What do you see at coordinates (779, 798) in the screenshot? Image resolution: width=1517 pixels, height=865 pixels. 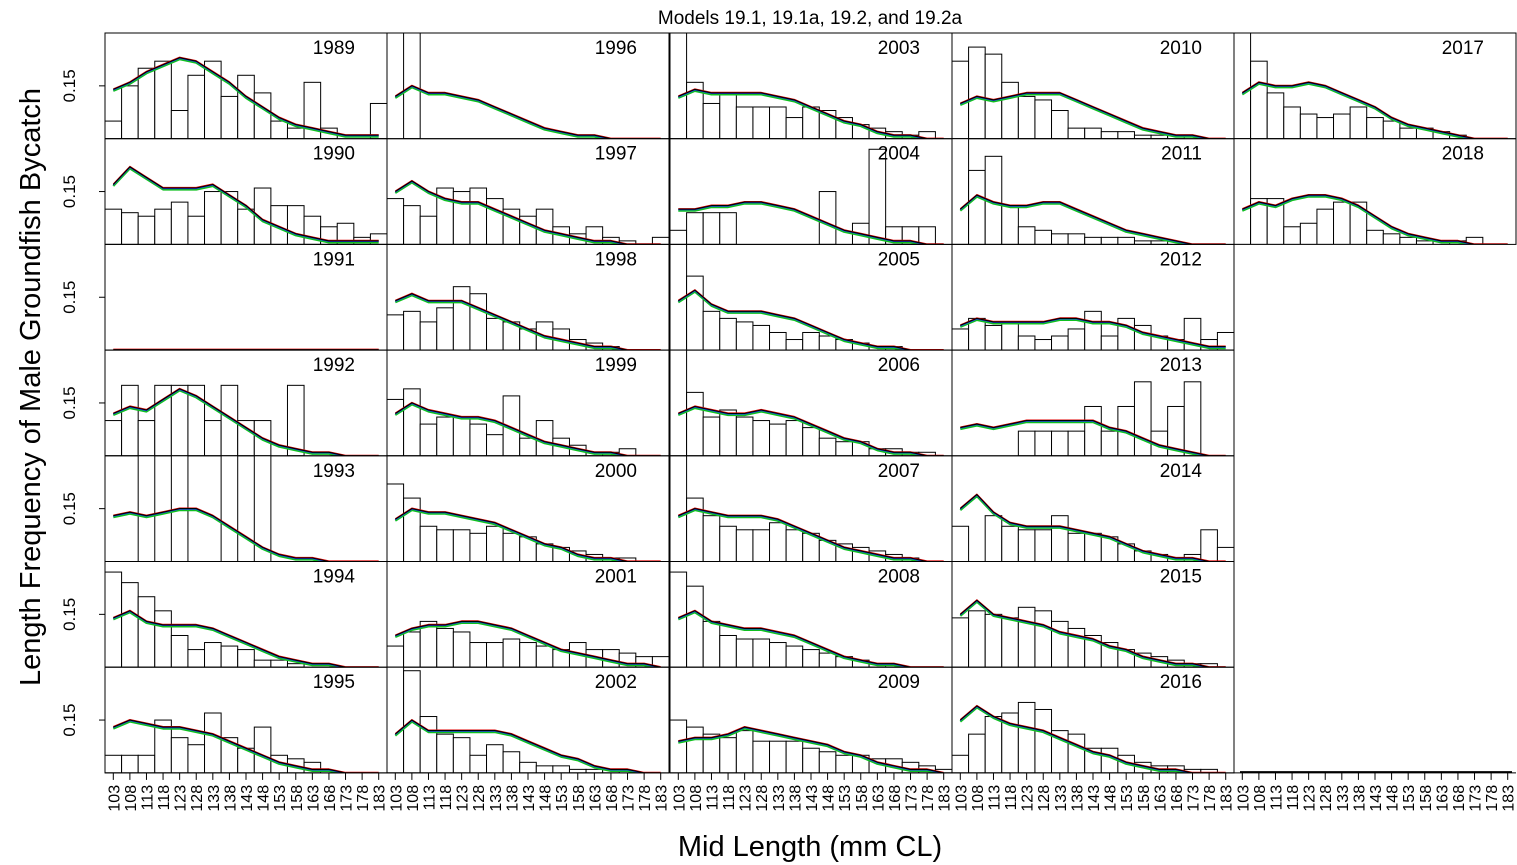 I see `x-tick-label: 133` at bounding box center [779, 798].